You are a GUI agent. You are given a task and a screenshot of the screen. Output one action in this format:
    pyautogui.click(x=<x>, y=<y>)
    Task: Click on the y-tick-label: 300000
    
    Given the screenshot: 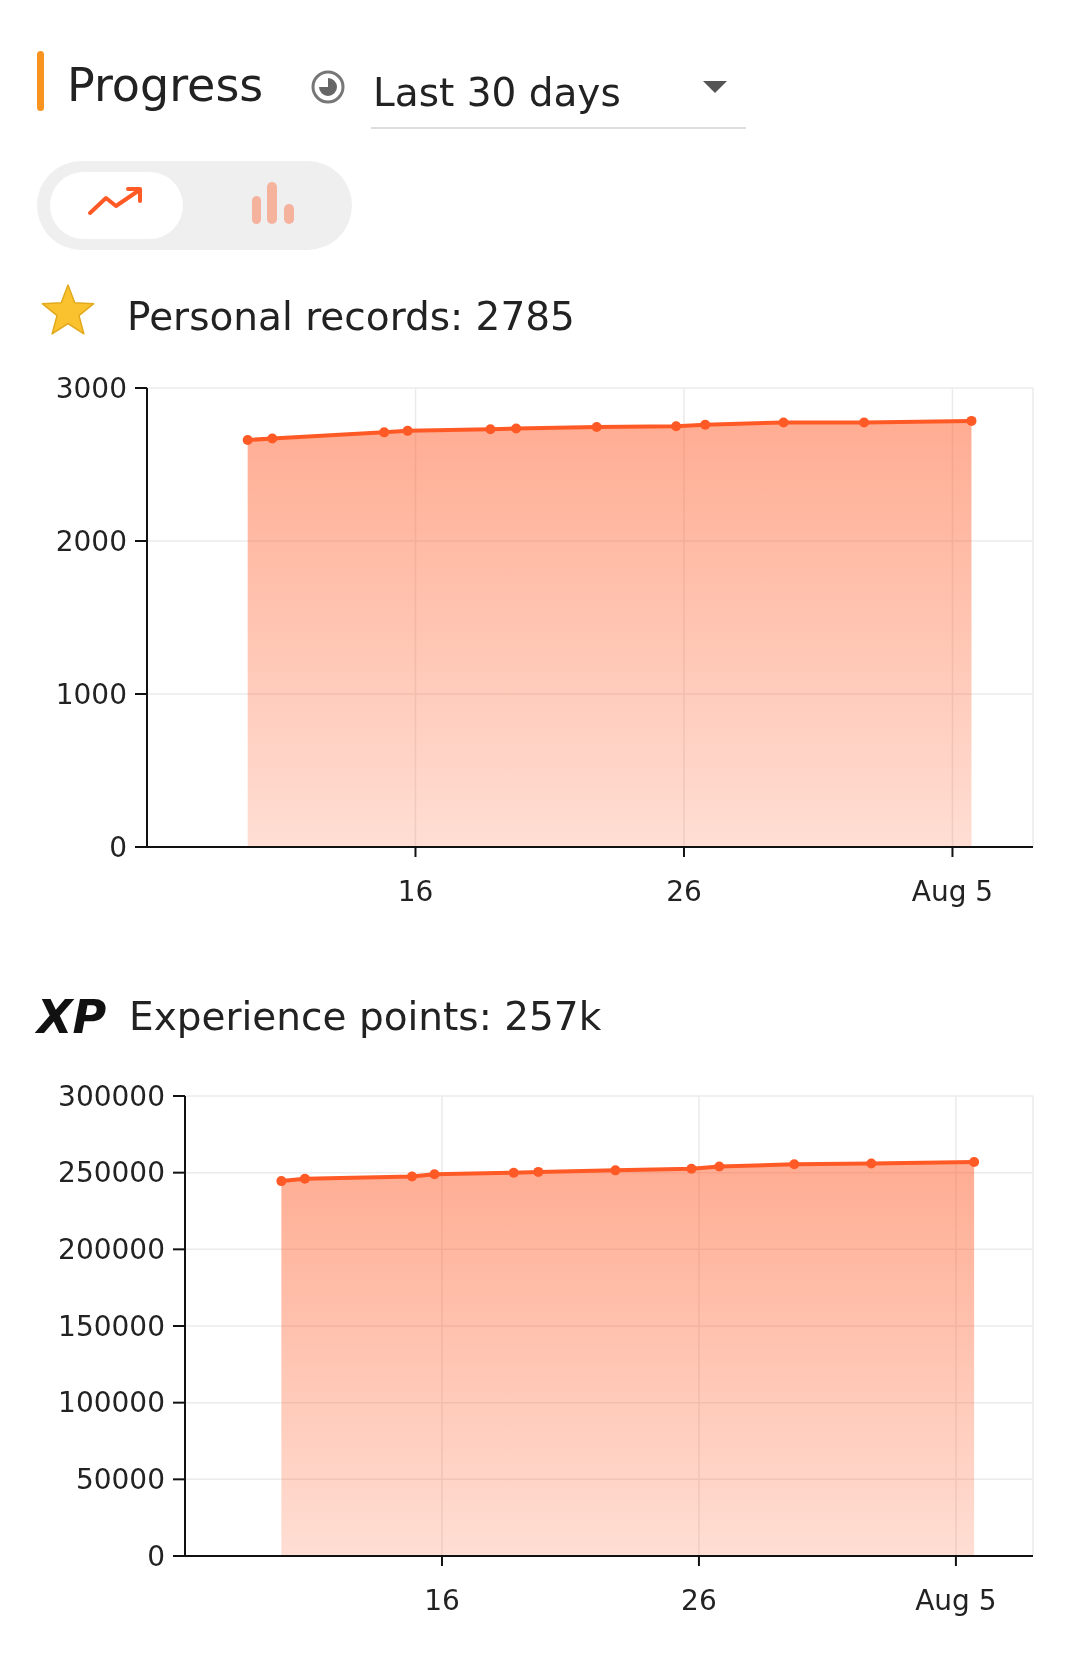 What is the action you would take?
    pyautogui.click(x=111, y=1096)
    